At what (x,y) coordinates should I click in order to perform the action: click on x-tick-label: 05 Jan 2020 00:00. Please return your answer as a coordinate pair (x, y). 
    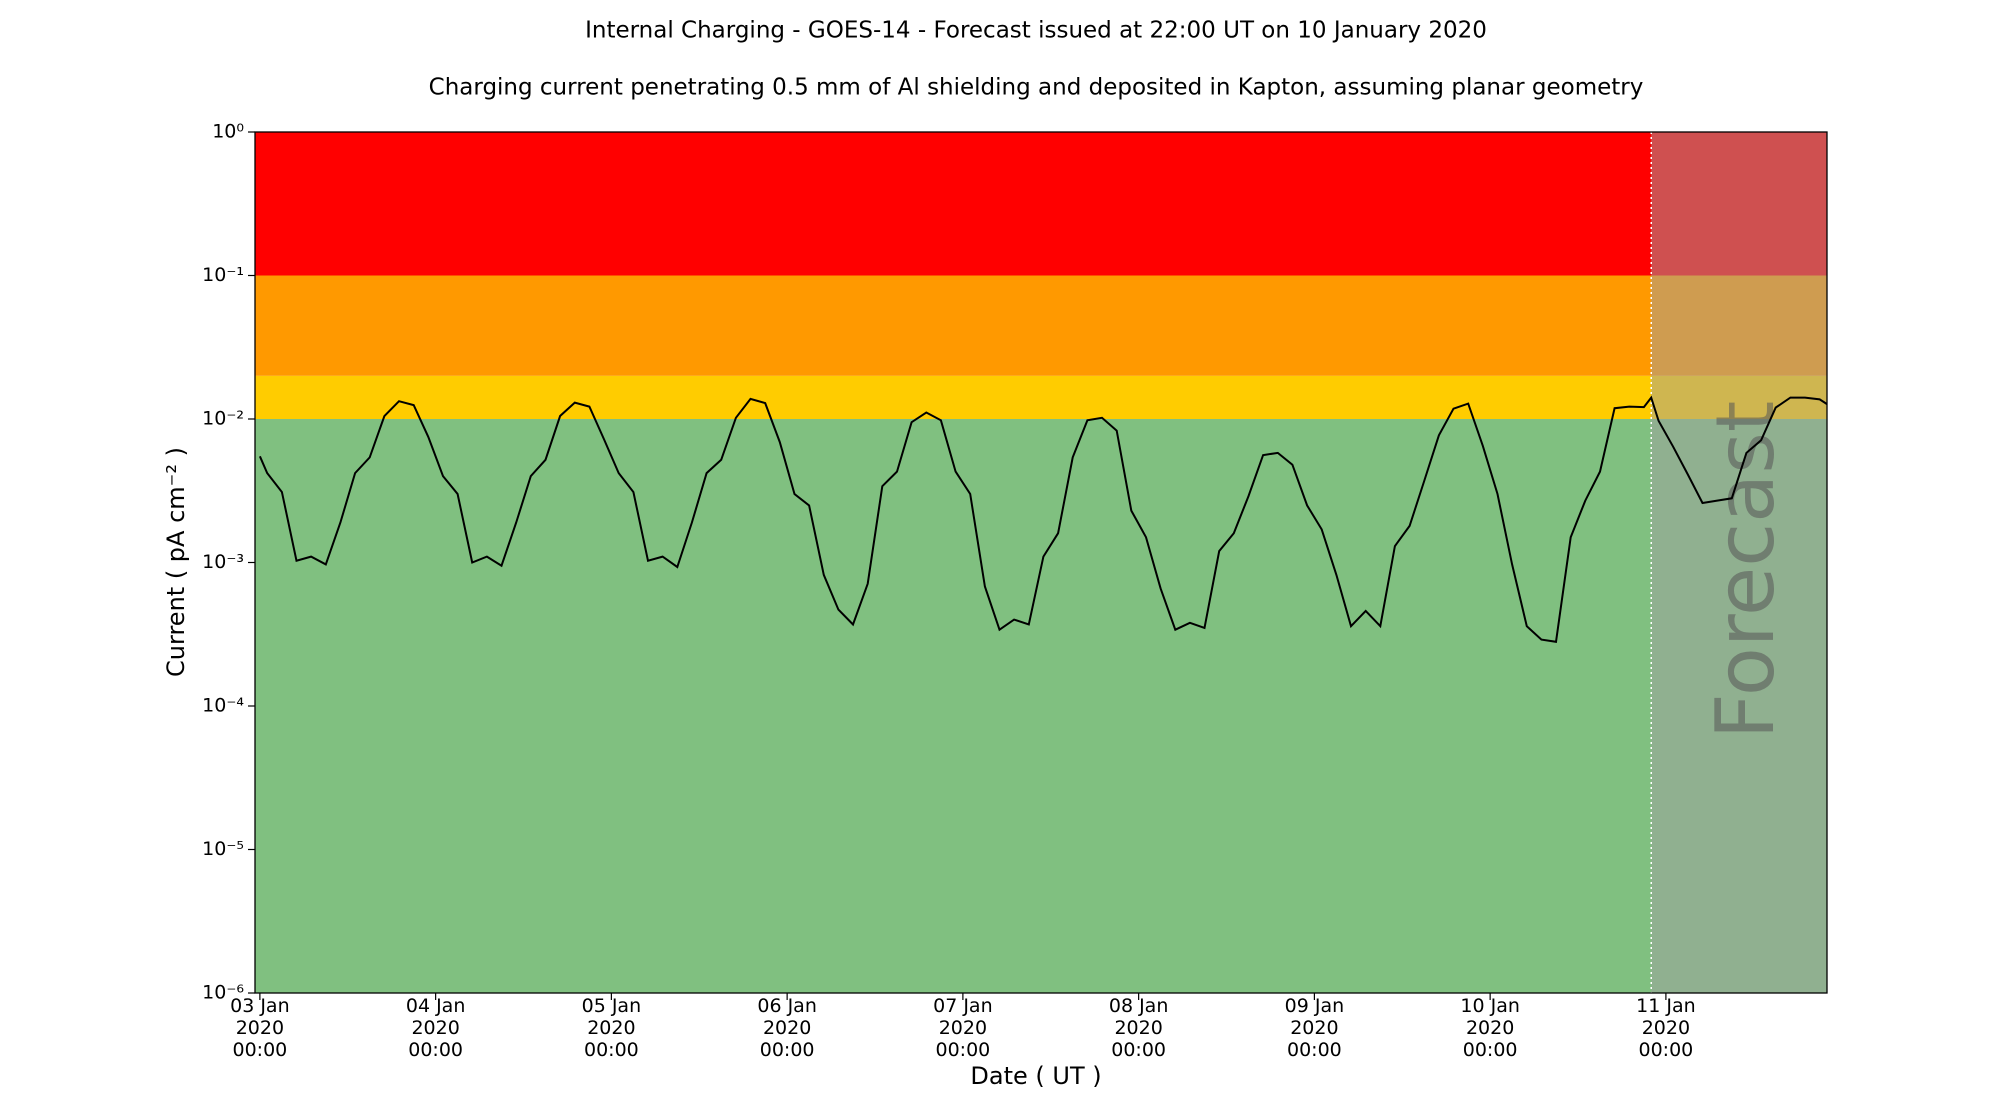
    Looking at the image, I should click on (611, 1028).